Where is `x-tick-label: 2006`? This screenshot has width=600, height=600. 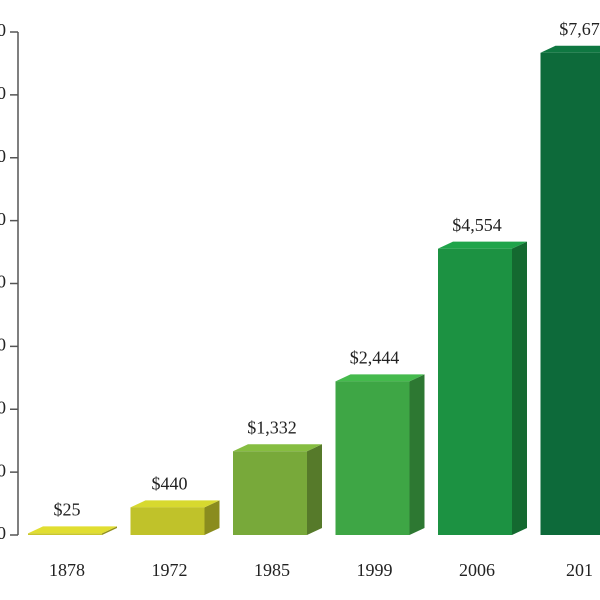 x-tick-label: 2006 is located at coordinates (477, 570).